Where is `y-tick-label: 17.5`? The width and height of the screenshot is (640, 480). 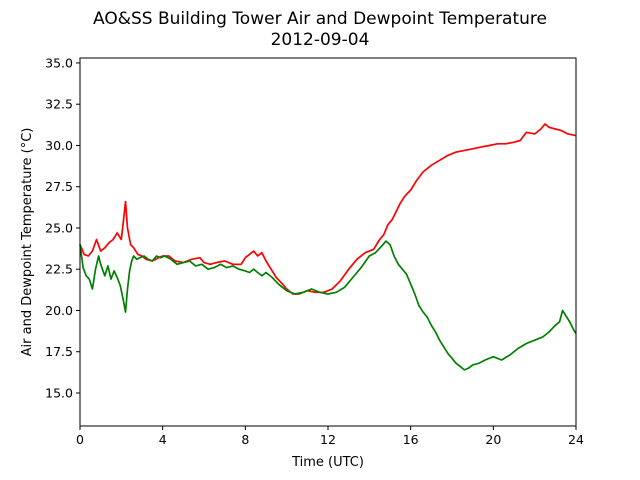 y-tick-label: 17.5 is located at coordinates (59, 351).